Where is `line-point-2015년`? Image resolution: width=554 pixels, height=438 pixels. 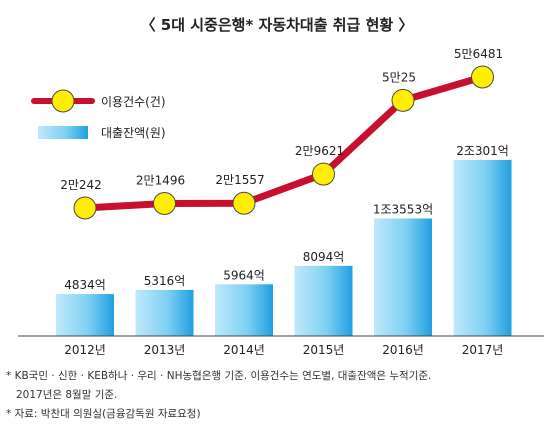
line-point-2015년 is located at coordinates (323, 174).